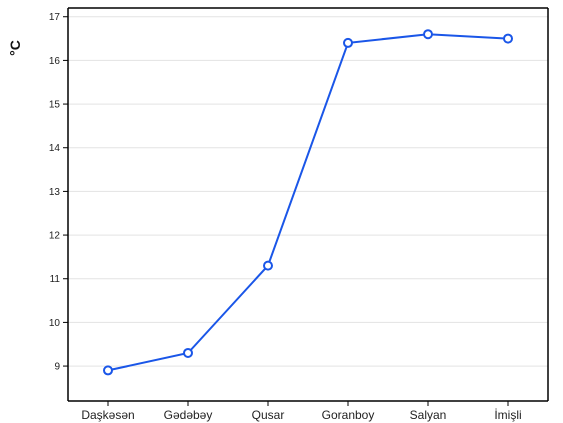  Describe the element at coordinates (55, 148) in the screenshot. I see `y-tick-label: 14` at that location.